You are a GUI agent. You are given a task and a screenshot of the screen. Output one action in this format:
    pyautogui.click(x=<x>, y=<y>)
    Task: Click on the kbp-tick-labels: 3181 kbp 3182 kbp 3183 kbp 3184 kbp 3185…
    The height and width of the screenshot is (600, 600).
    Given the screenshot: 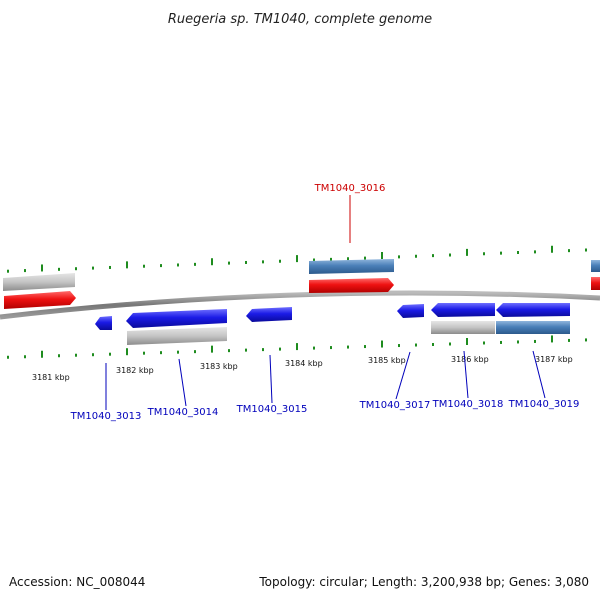 What is the action you would take?
    pyautogui.click(x=302, y=368)
    